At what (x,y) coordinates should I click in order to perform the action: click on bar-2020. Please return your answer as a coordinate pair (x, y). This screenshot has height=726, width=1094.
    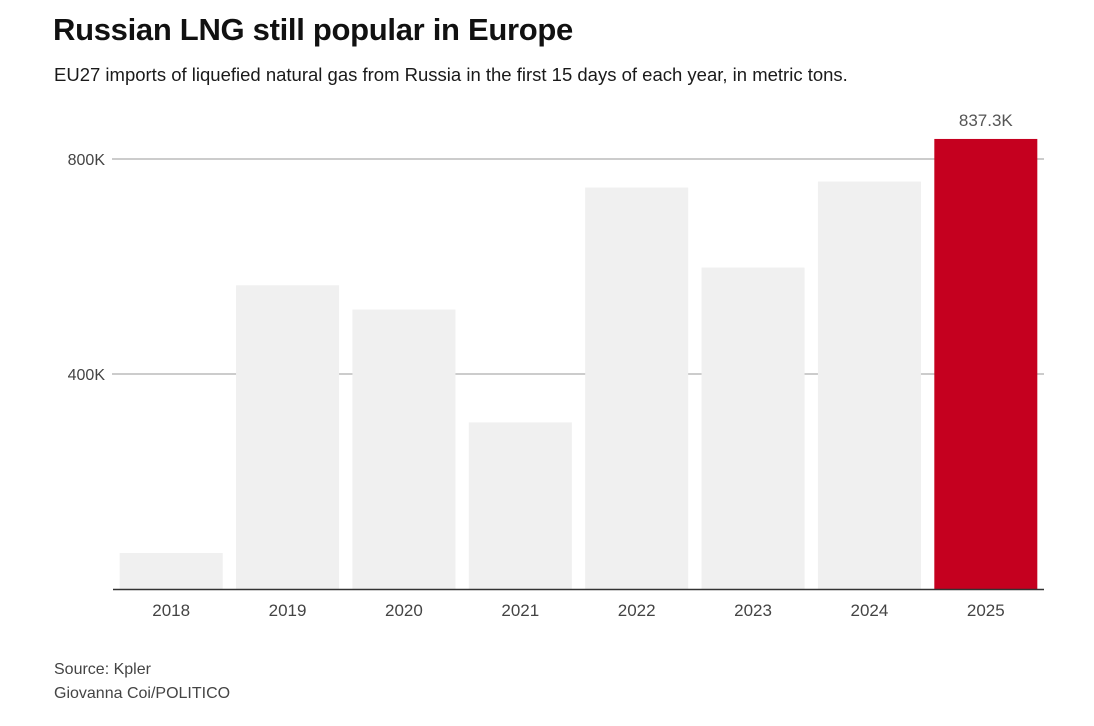
    Looking at the image, I should click on (404, 449).